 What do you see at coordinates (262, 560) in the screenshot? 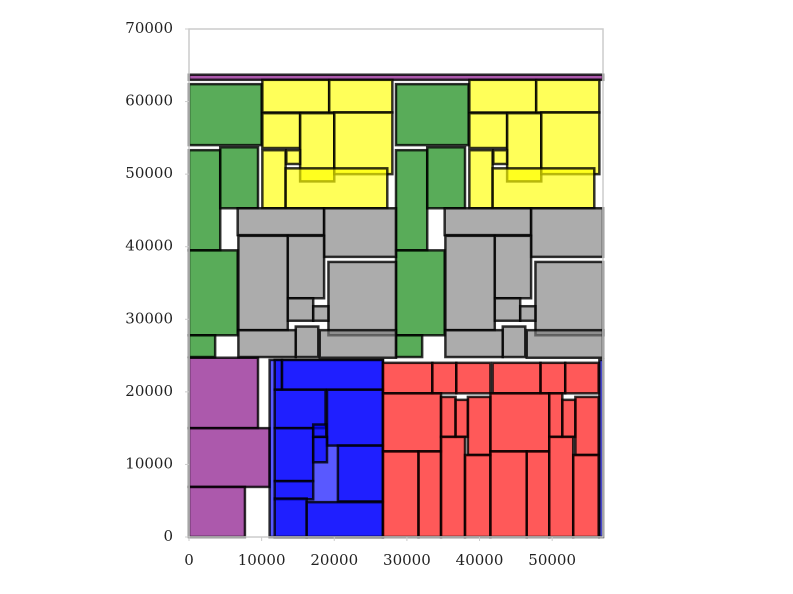
I see `x-tick-label: 10000` at bounding box center [262, 560].